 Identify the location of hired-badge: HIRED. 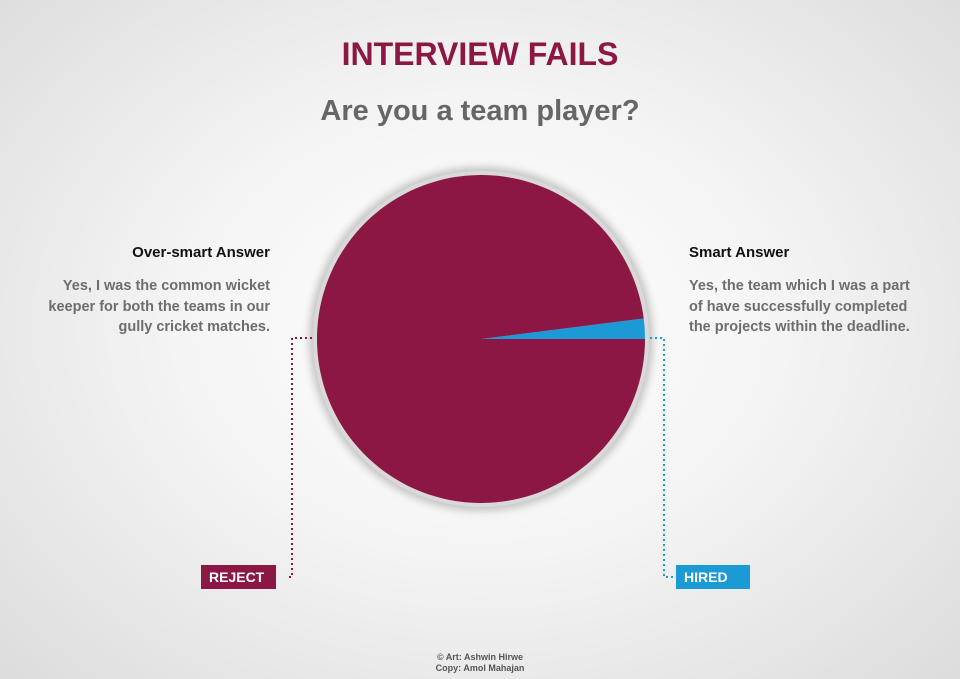
(713, 577).